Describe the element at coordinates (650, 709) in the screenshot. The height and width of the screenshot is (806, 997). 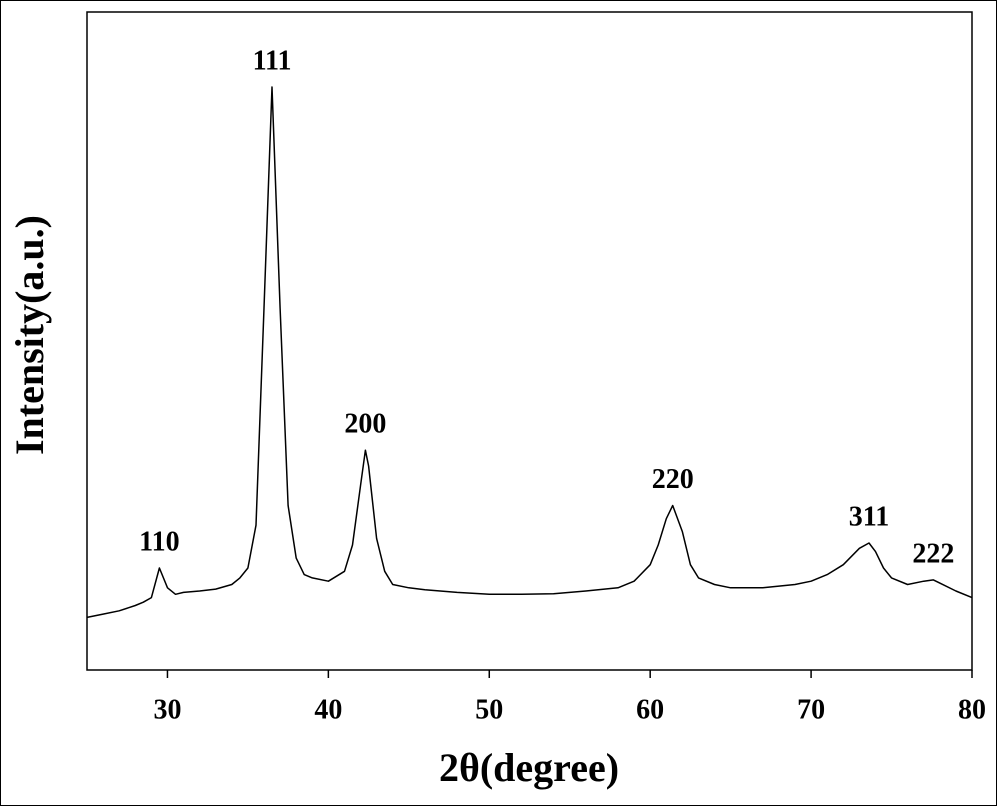
I see `x-tick-label: 60` at that location.